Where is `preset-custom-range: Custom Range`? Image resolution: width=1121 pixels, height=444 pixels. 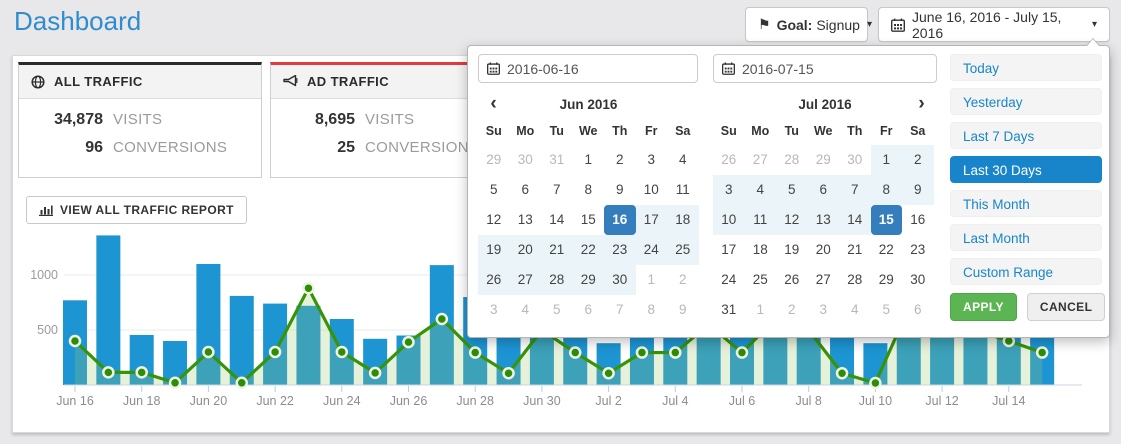 preset-custom-range: Custom Range is located at coordinates (1026, 271).